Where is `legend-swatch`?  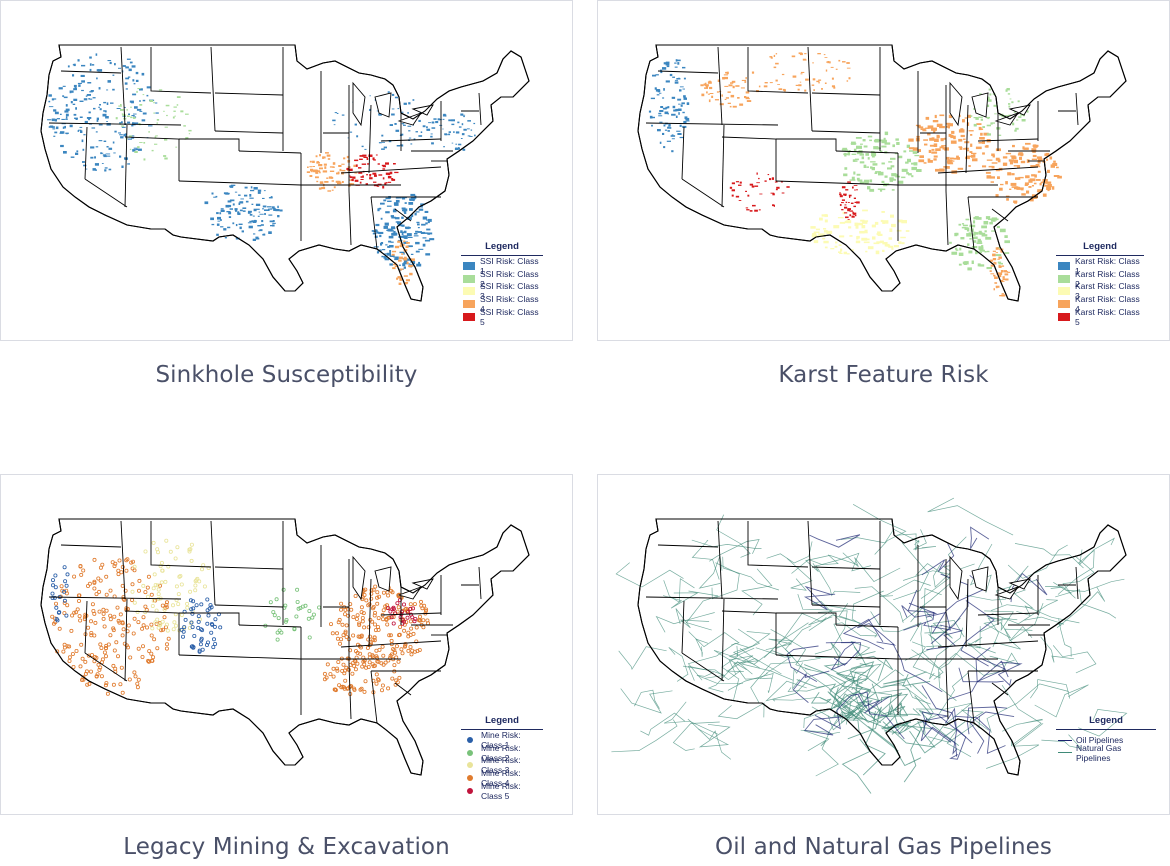
legend-swatch is located at coordinates (469, 266).